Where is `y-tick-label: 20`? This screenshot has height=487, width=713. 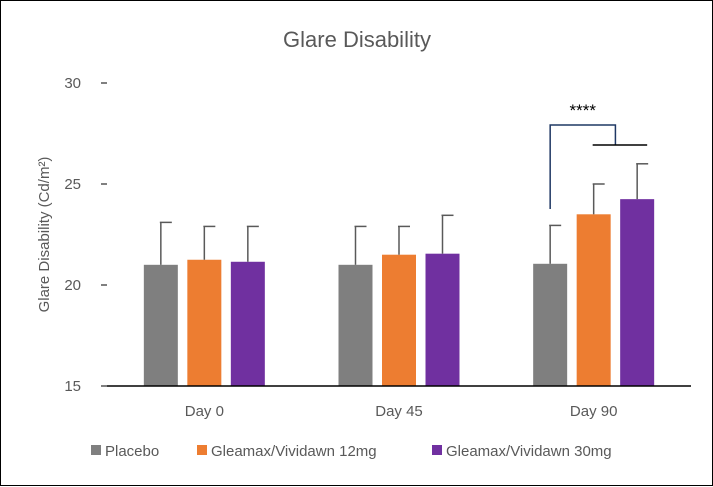
y-tick-label: 20 is located at coordinates (72, 285).